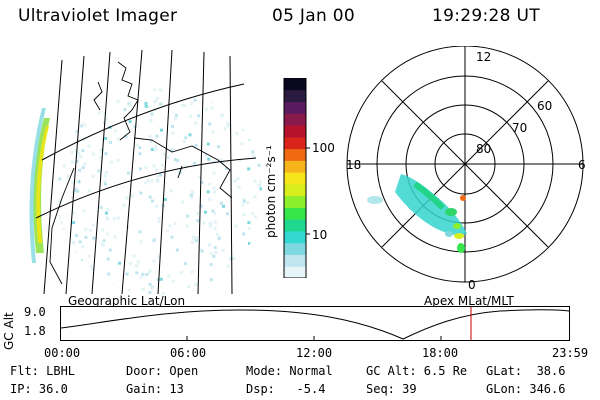  I want to click on colorbar-unit-label: photon cm⁻²s⁻¹, so click(271, 191).